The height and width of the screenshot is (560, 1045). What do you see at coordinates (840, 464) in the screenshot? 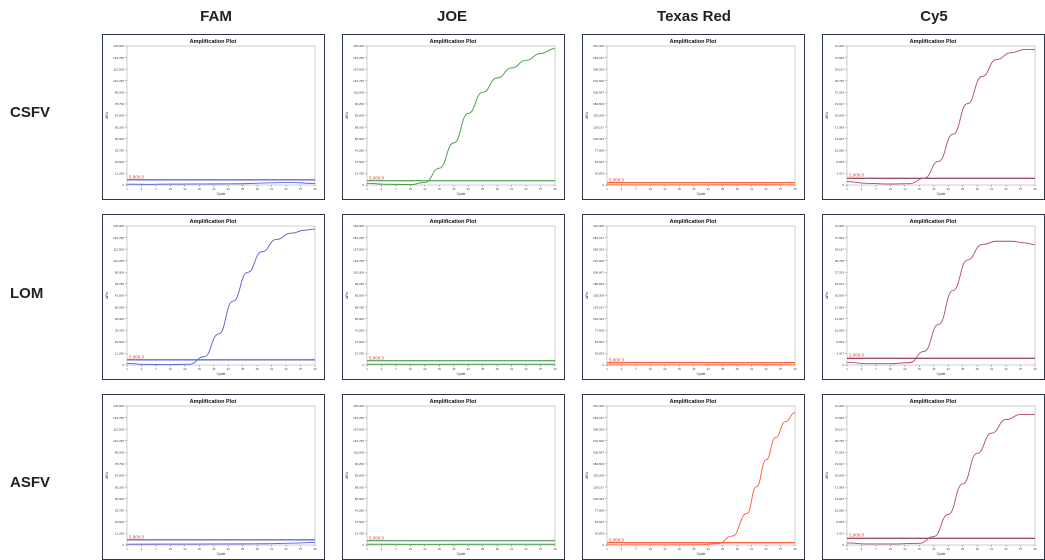
I see `y-tick-label: 23,917` at bounding box center [840, 464].